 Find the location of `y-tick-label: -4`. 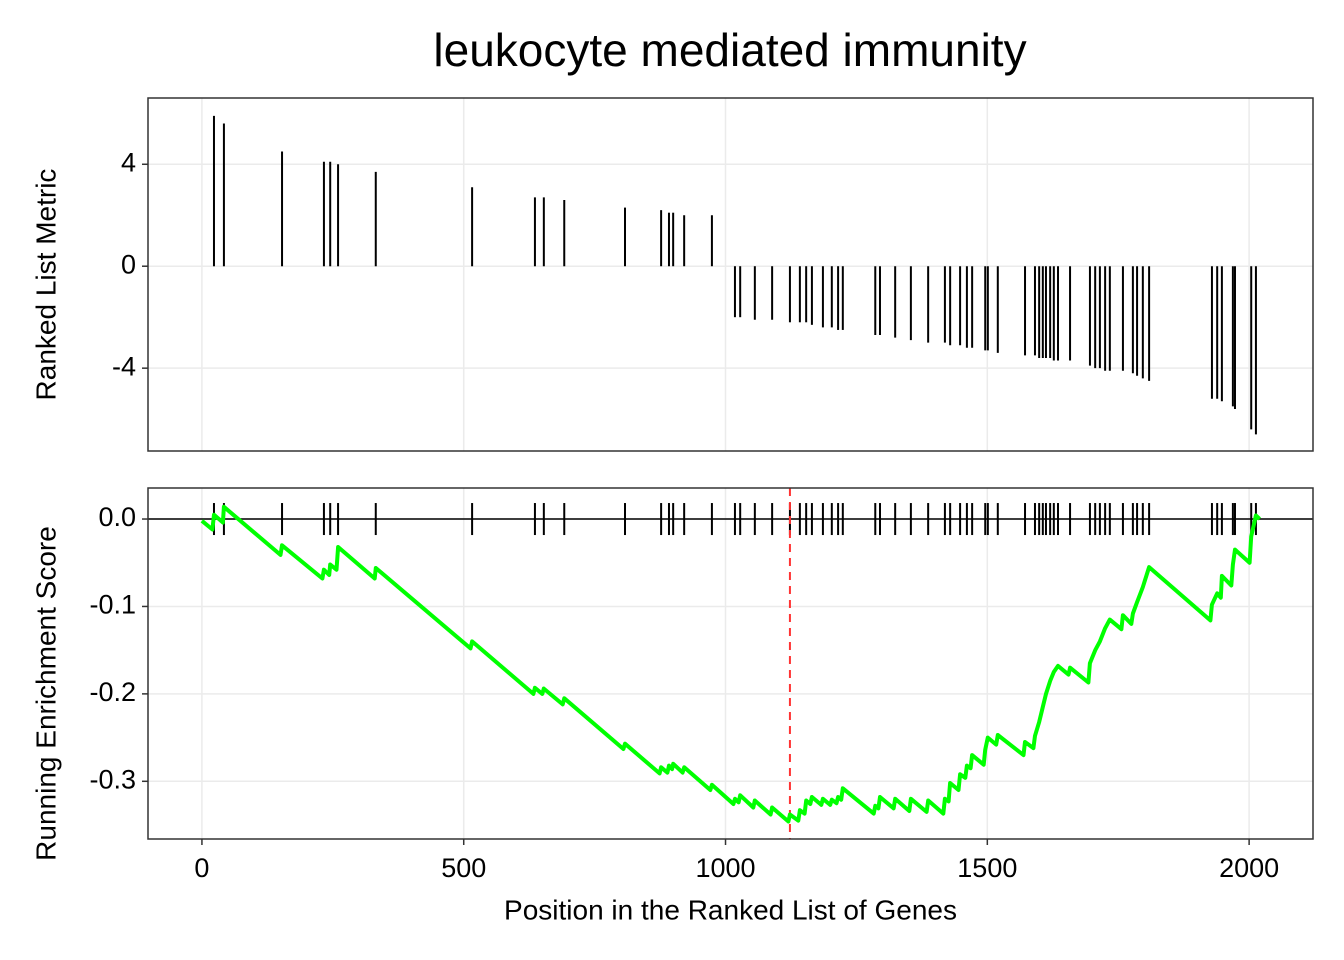

y-tick-label: -4 is located at coordinates (124, 366).